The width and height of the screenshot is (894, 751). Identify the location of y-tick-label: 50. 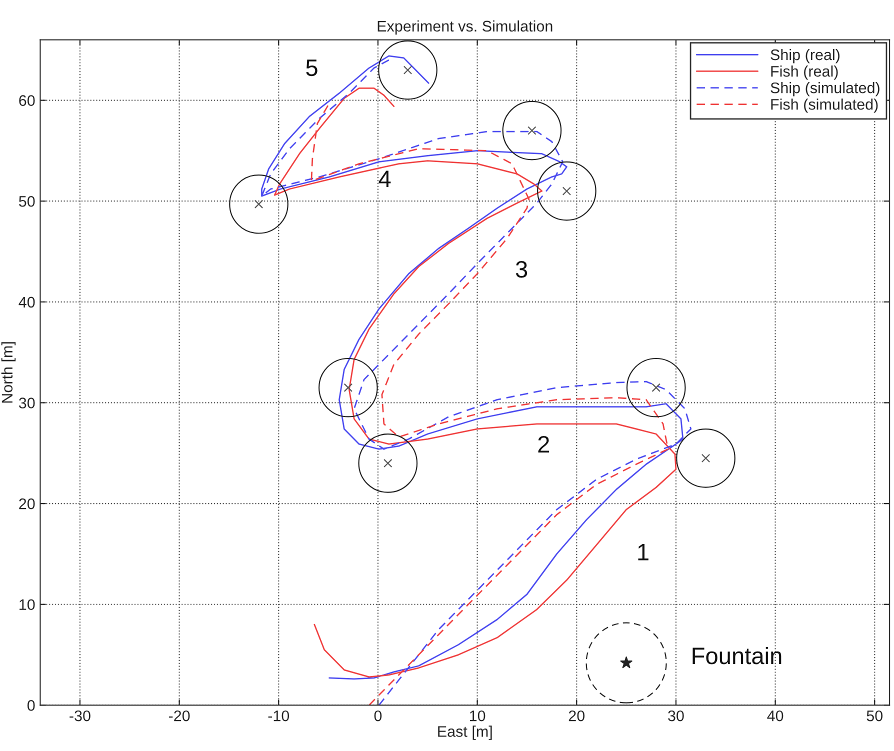
(26, 201).